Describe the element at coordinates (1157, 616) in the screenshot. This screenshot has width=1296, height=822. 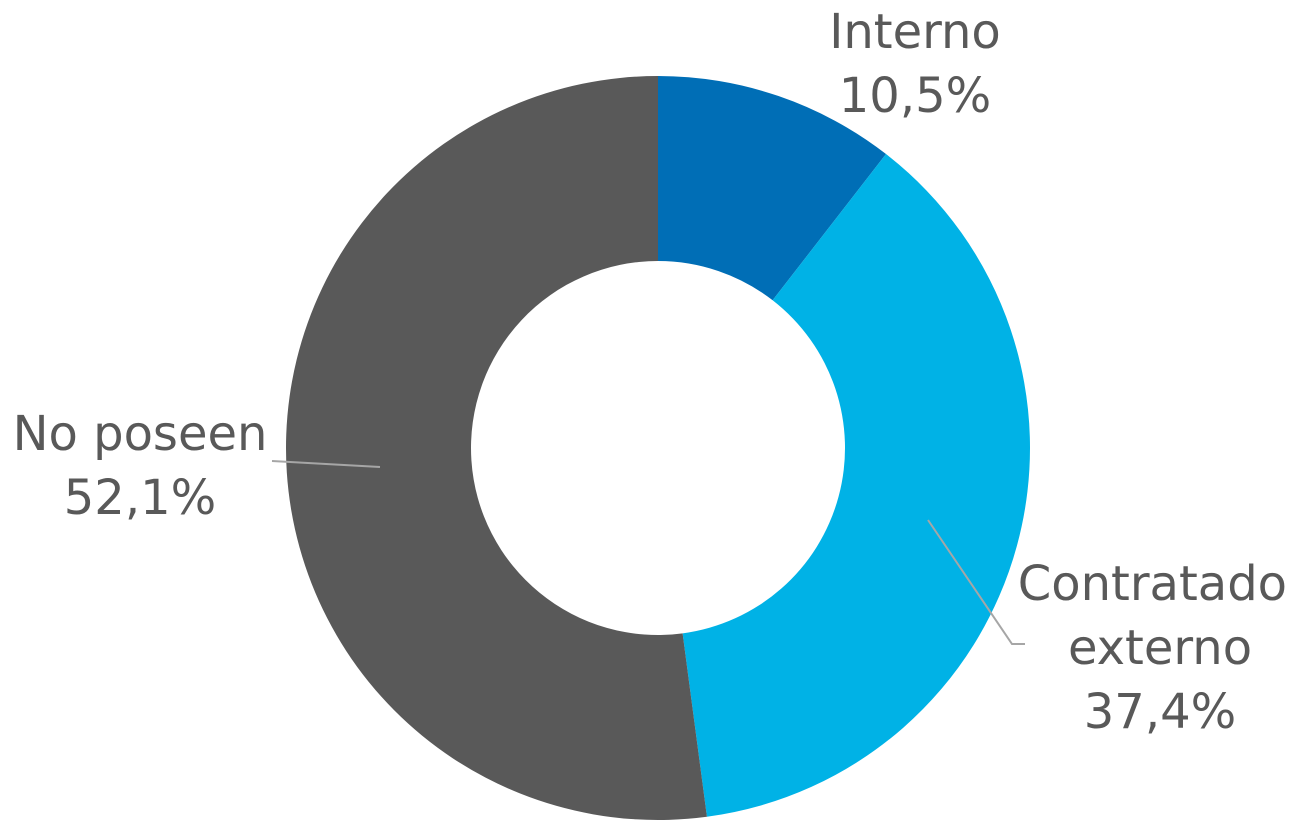
I see `slice-label-contratado-externo: Contratado externo` at that location.